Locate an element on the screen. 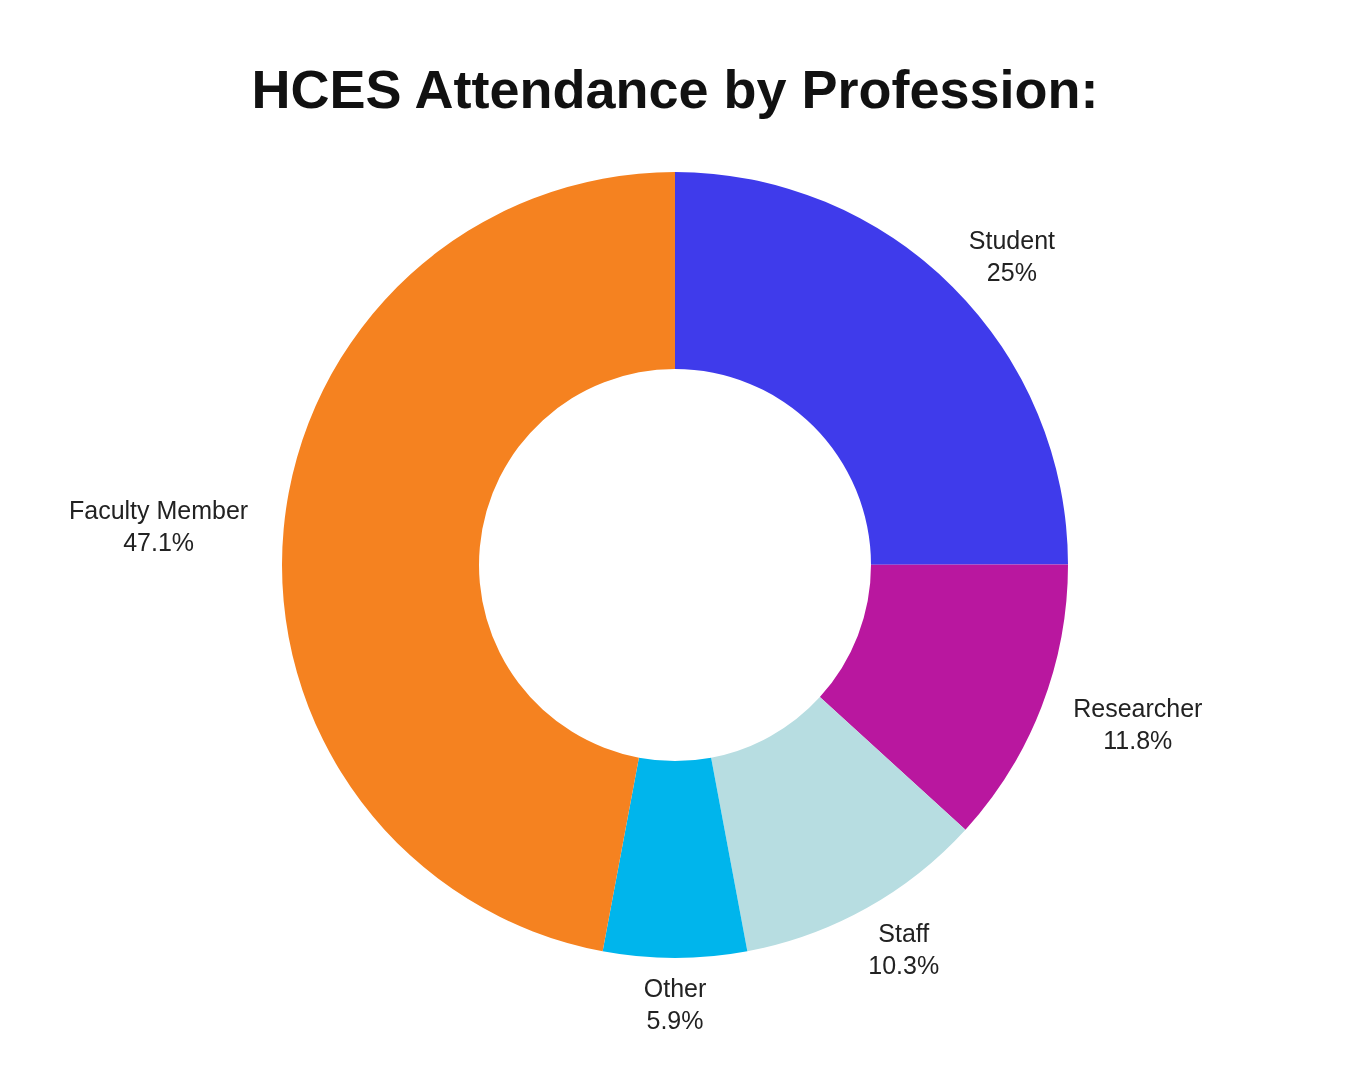 Image resolution: width=1350 pixels, height=1080 pixels. data-label: 25% is located at coordinates (1011, 272).